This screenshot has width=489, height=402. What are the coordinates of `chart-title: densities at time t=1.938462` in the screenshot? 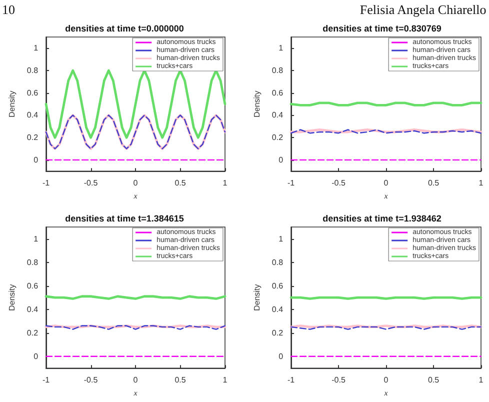 It's located at (382, 219).